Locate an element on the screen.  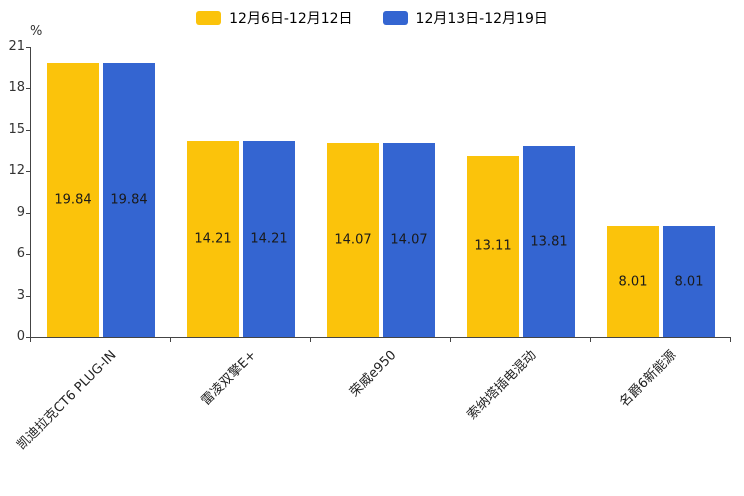
legend-swatch-blue-icon is located at coordinates (395, 18).